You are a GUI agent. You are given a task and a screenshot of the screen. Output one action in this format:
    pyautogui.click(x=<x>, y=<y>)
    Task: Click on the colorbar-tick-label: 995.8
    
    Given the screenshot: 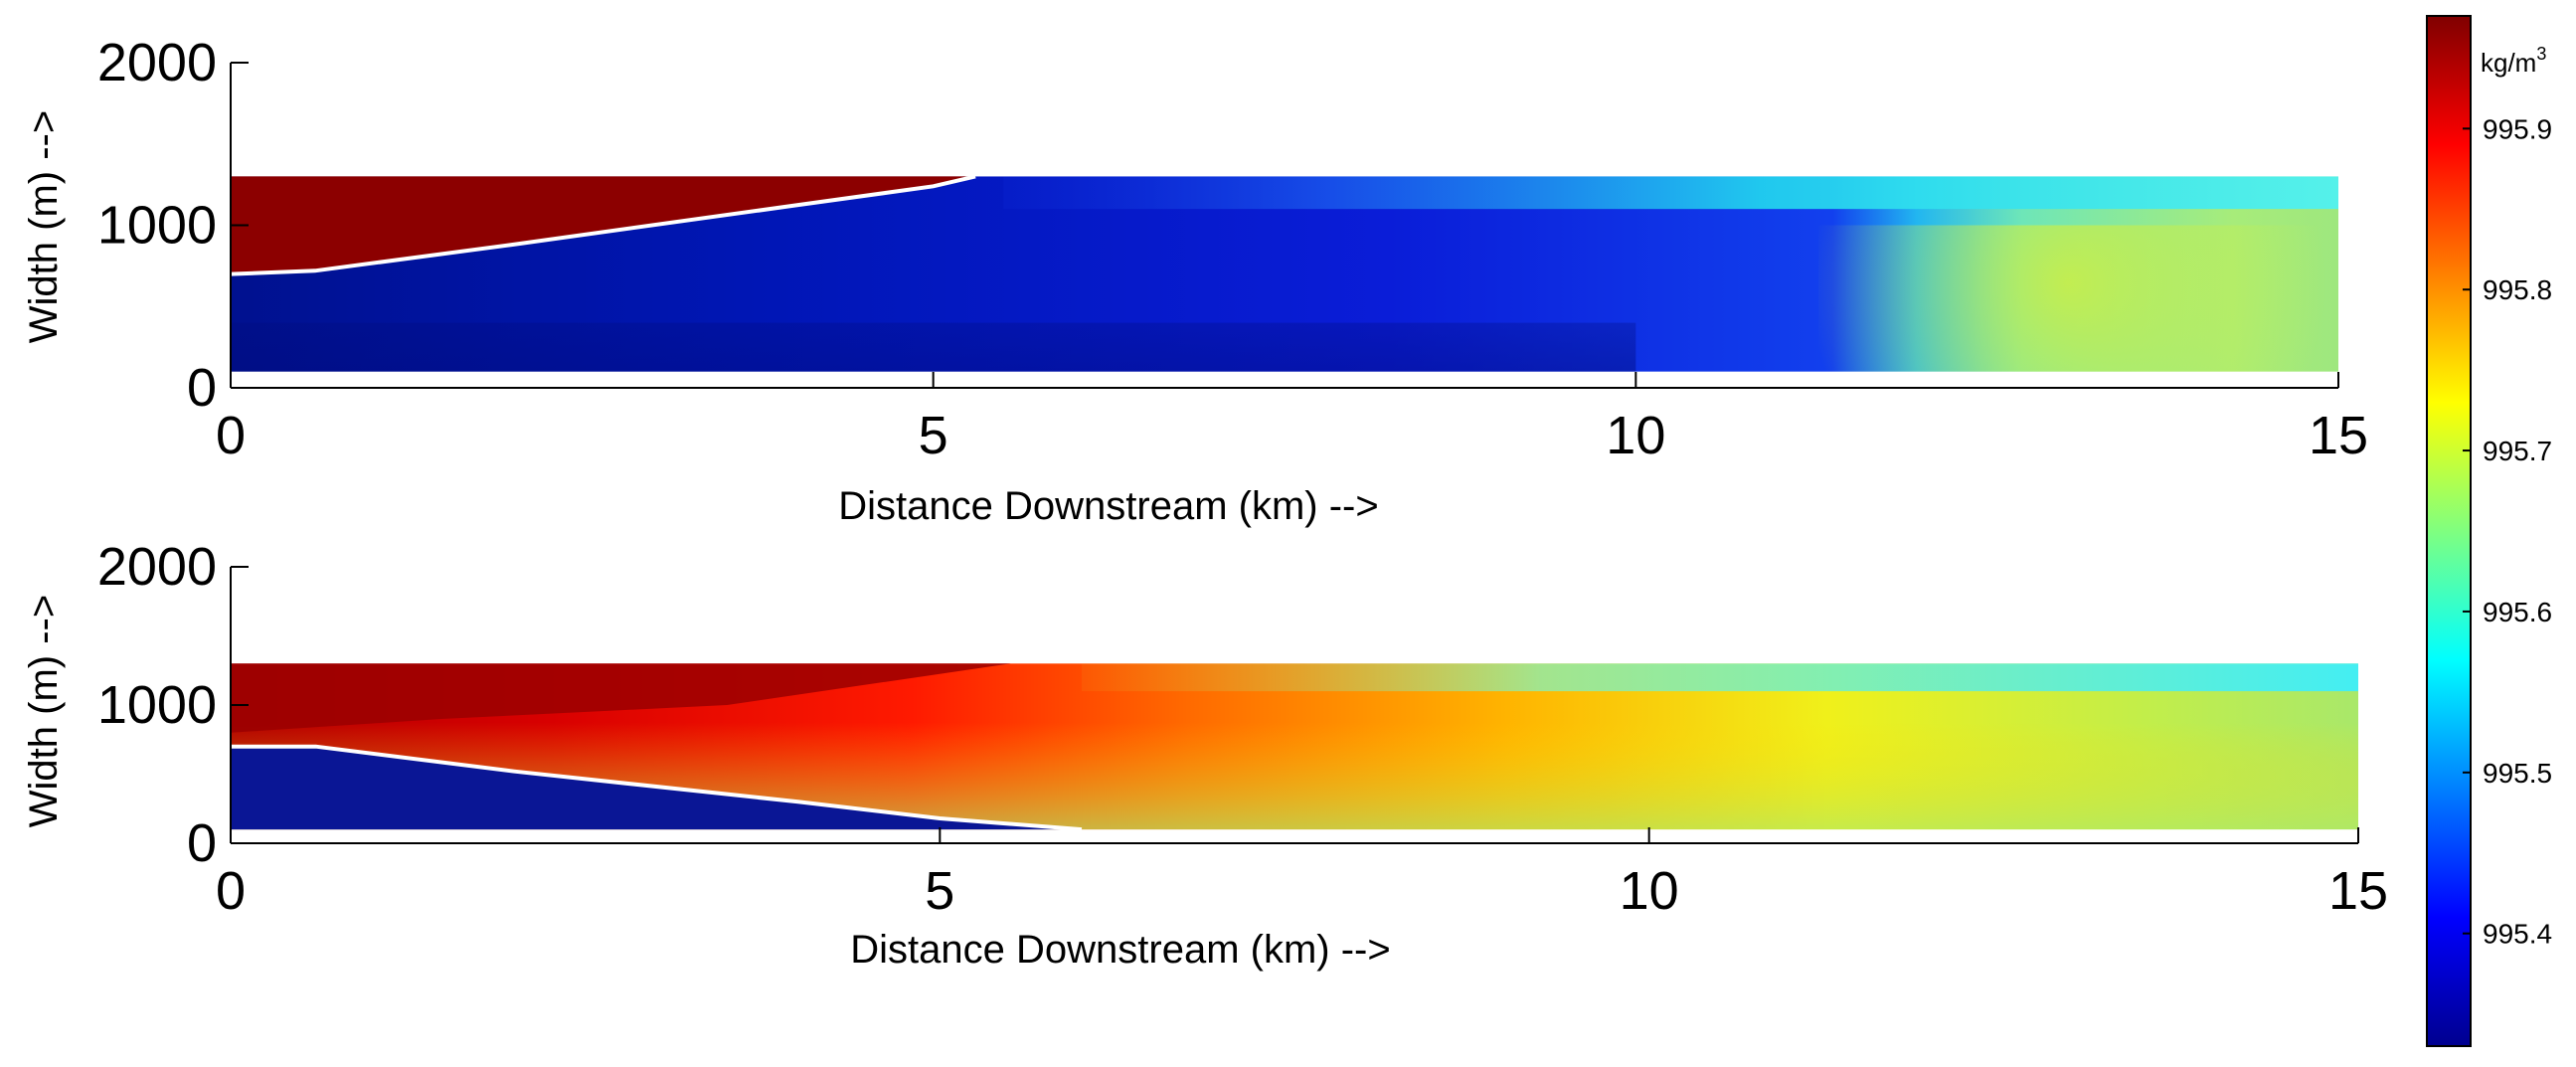 What is the action you would take?
    pyautogui.click(x=2517, y=289)
    